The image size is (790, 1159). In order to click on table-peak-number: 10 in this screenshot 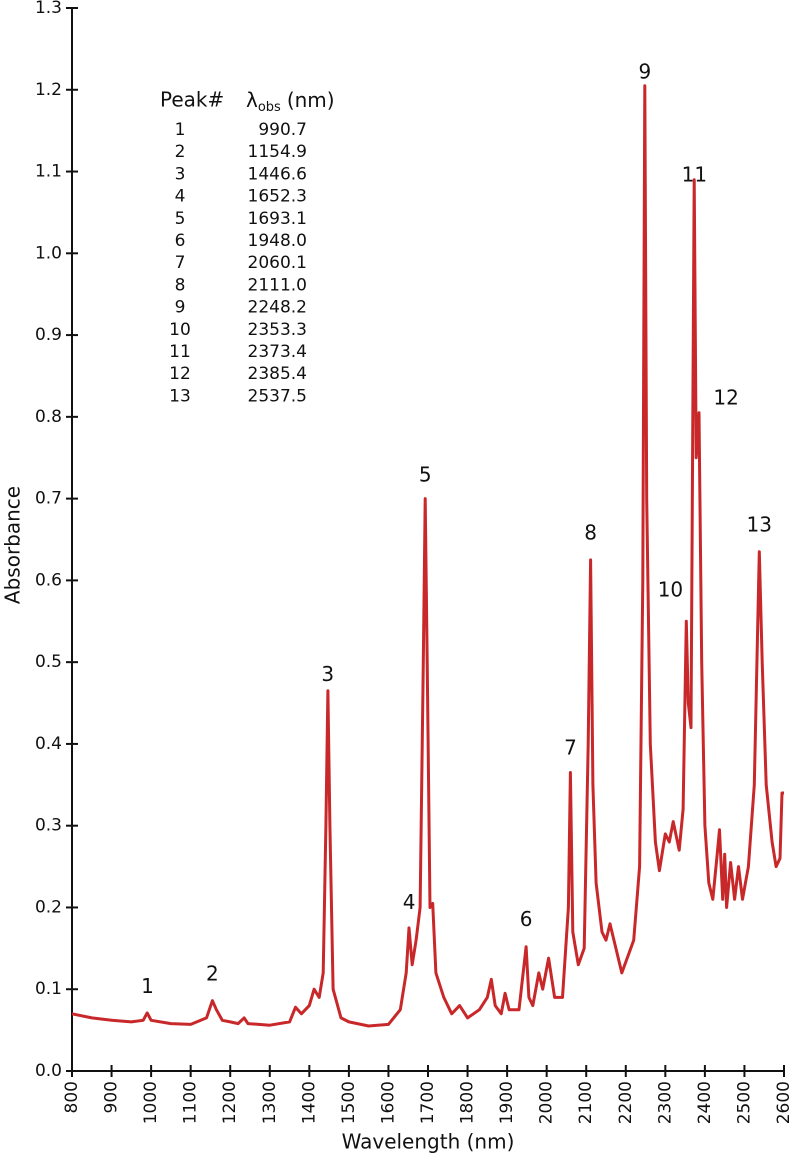, I will do `click(180, 330)`.